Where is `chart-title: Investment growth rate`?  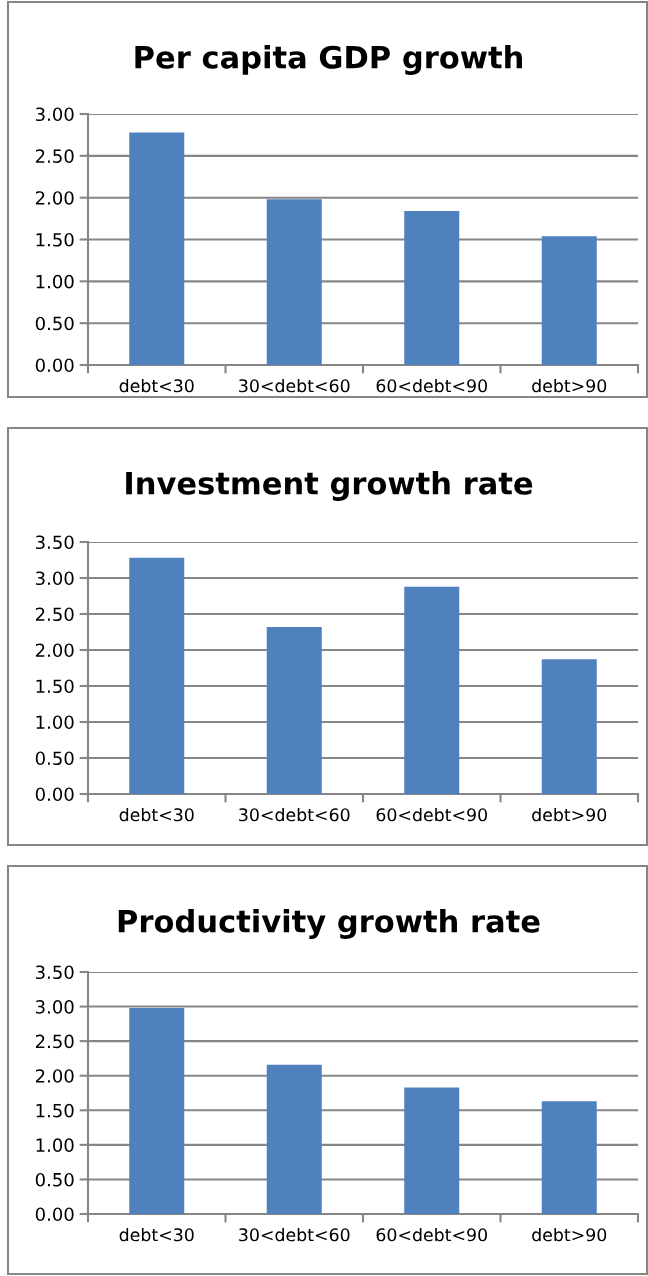
chart-title: Investment growth rate is located at coordinates (329, 486).